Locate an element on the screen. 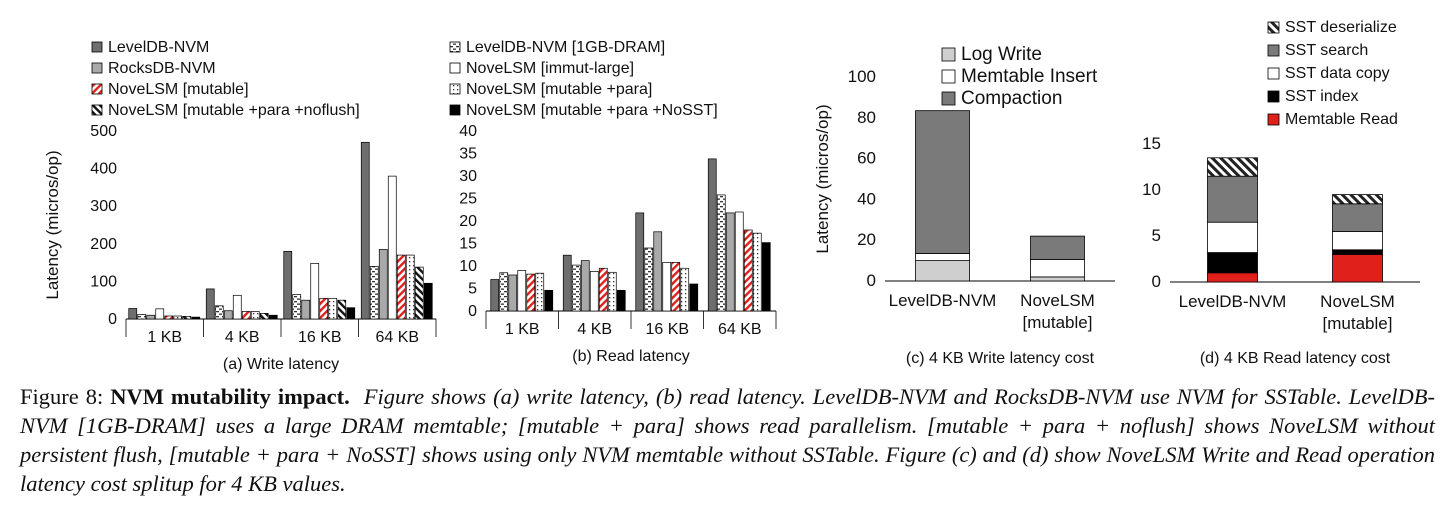  legend-label: Memtable Insert is located at coordinates (1029, 76).